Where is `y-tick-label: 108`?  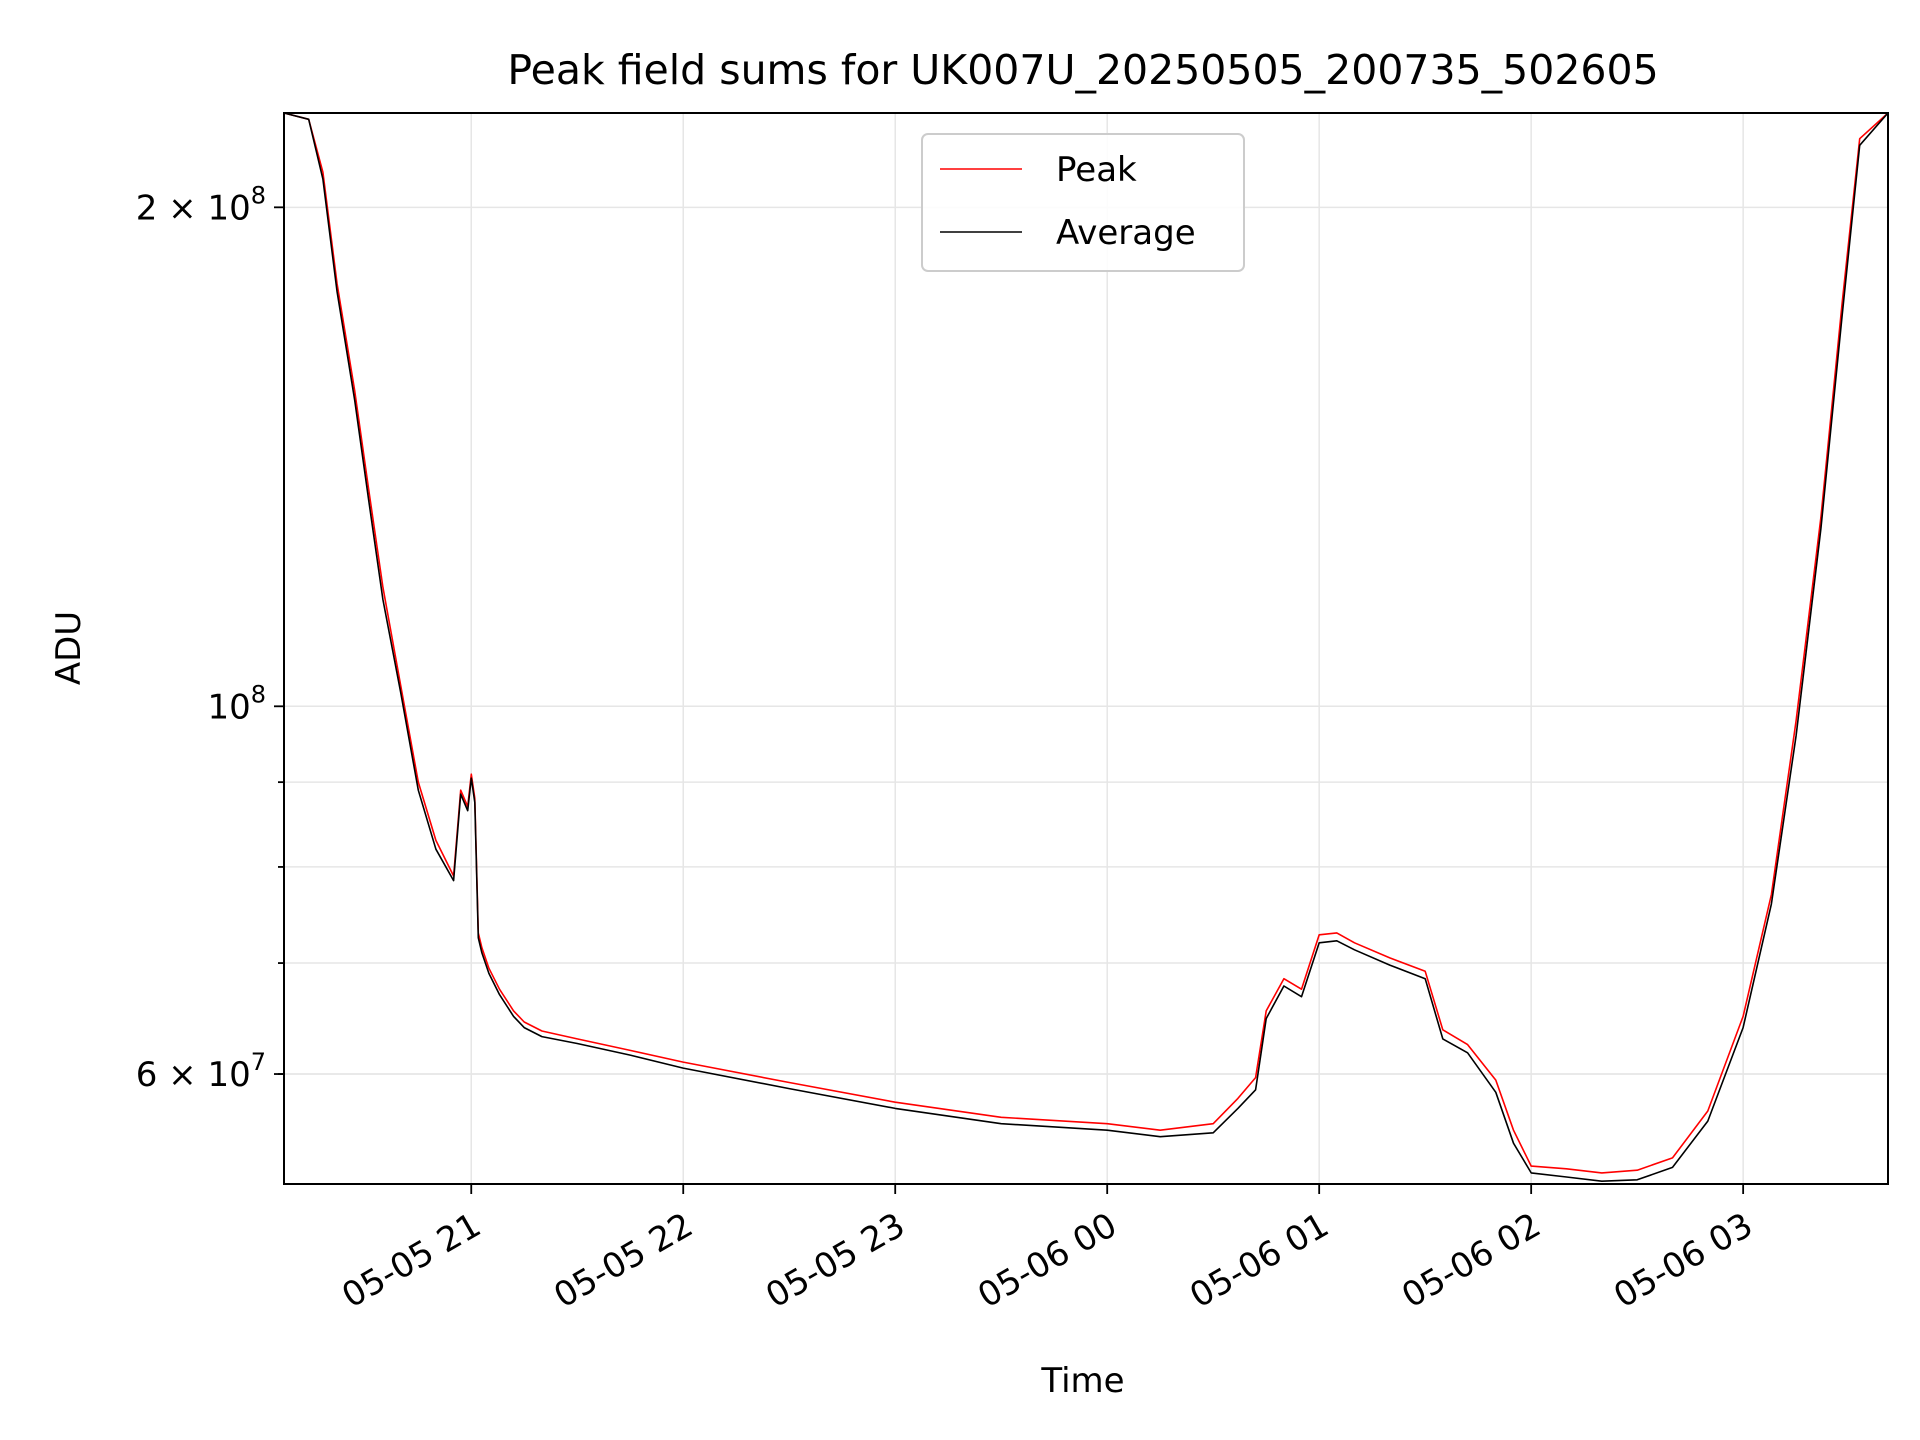
y-tick-label: 108 is located at coordinates (236, 703).